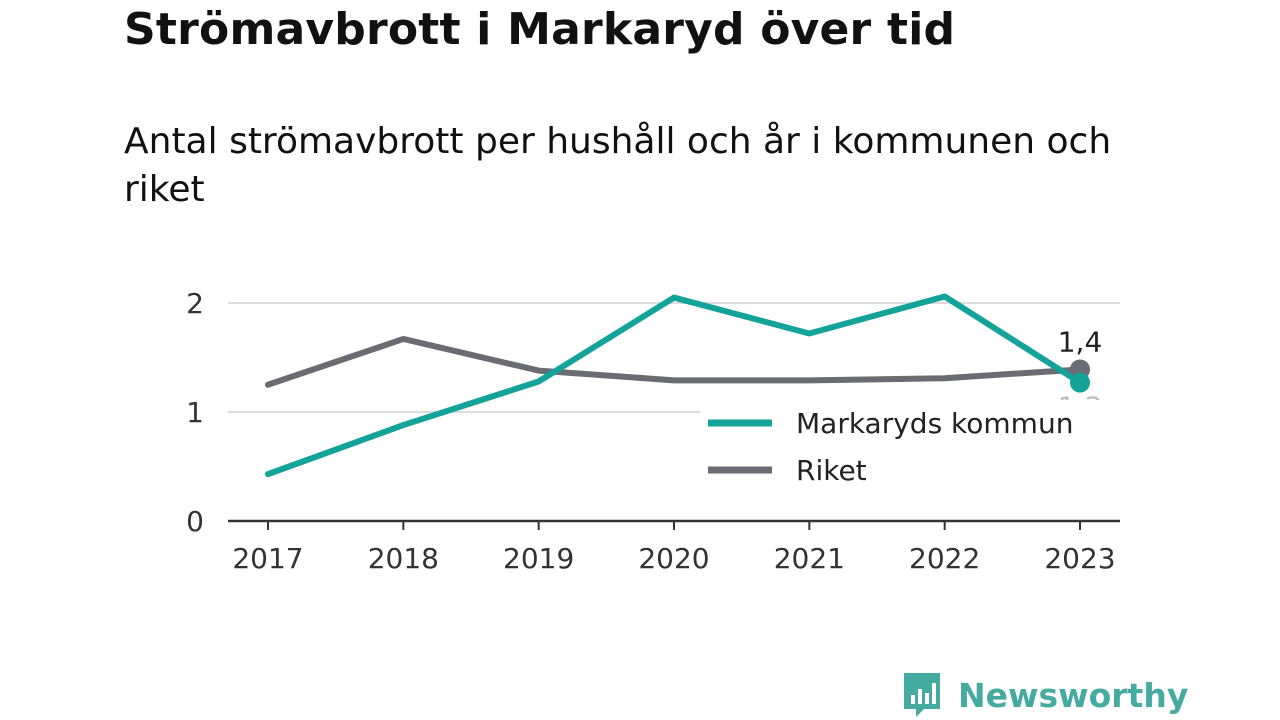 This screenshot has width=1280, height=720. What do you see at coordinates (831, 470) in the screenshot?
I see `legend-label: Riket` at bounding box center [831, 470].